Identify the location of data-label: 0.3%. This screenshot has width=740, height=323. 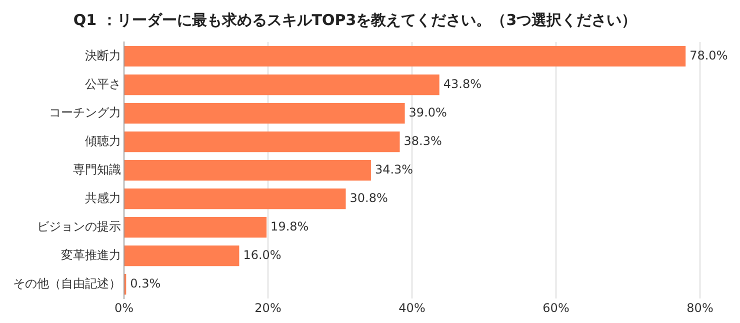
(145, 283).